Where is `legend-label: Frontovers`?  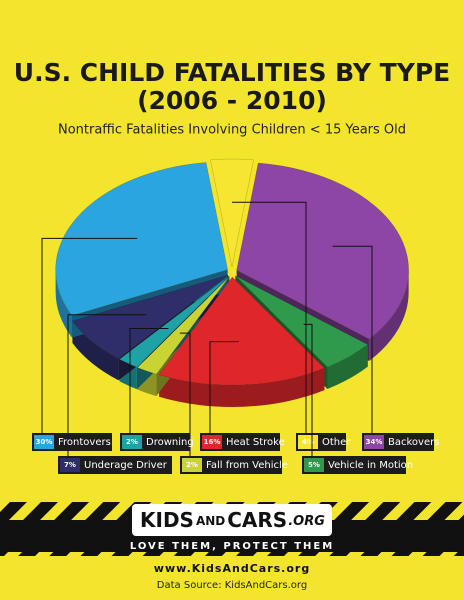 legend-label: Frontovers is located at coordinates (84, 442).